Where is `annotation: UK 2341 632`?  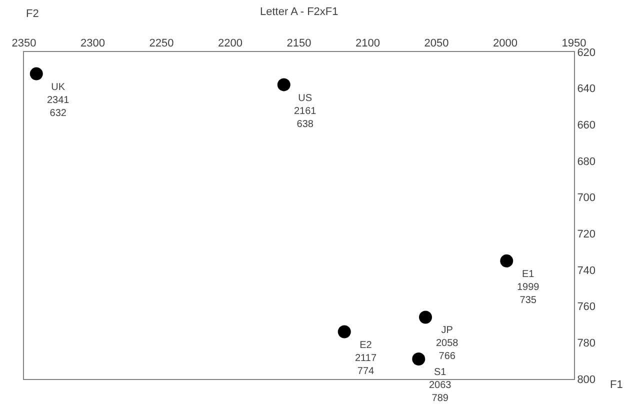
annotation: UK 2341 632 is located at coordinates (58, 100).